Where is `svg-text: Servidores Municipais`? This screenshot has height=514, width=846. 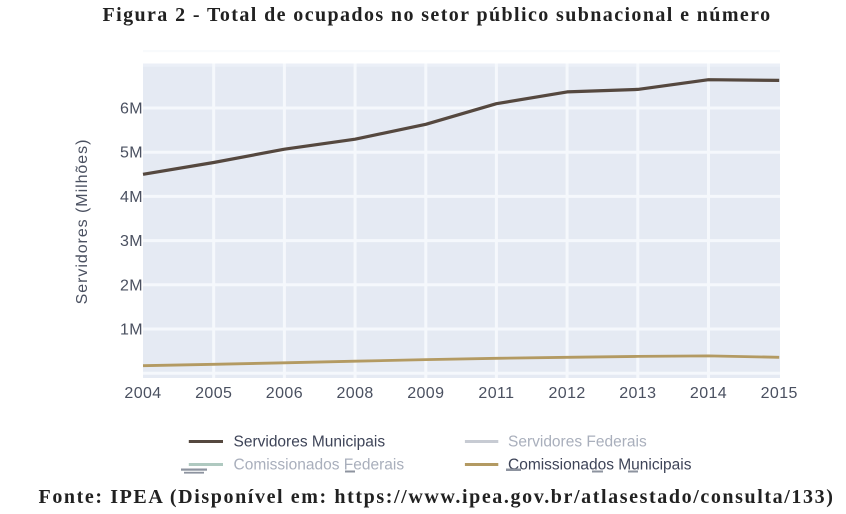 svg-text: Servidores Municipais is located at coordinates (310, 442).